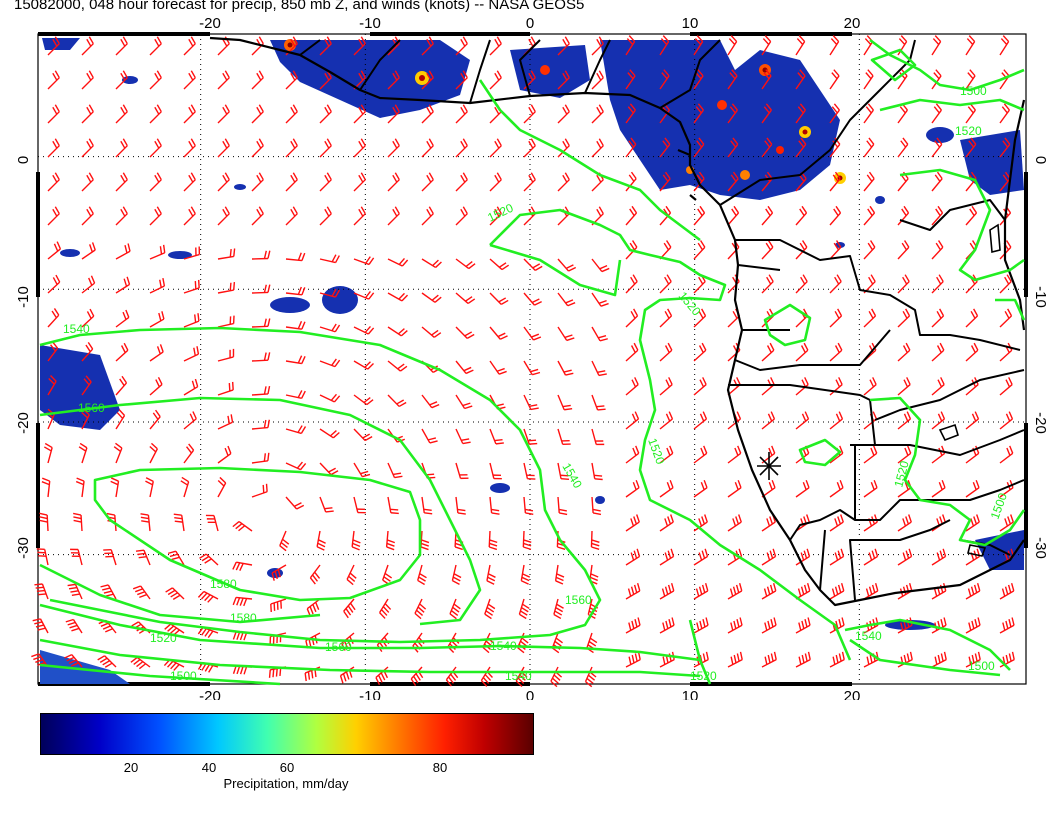 This screenshot has height=816, width=1056. I want to click on contour-1500-south, so click(160, 674).